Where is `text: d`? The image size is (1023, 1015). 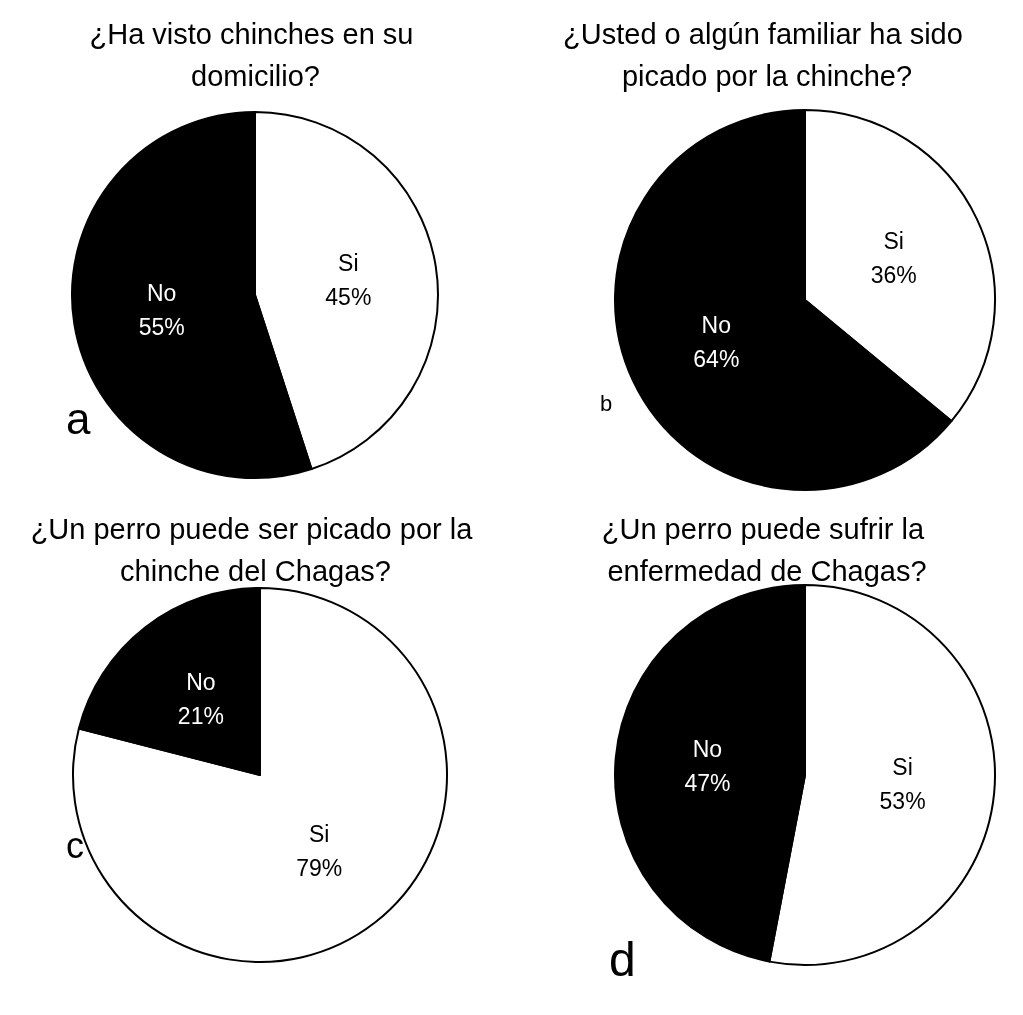 text: d is located at coordinates (622, 959).